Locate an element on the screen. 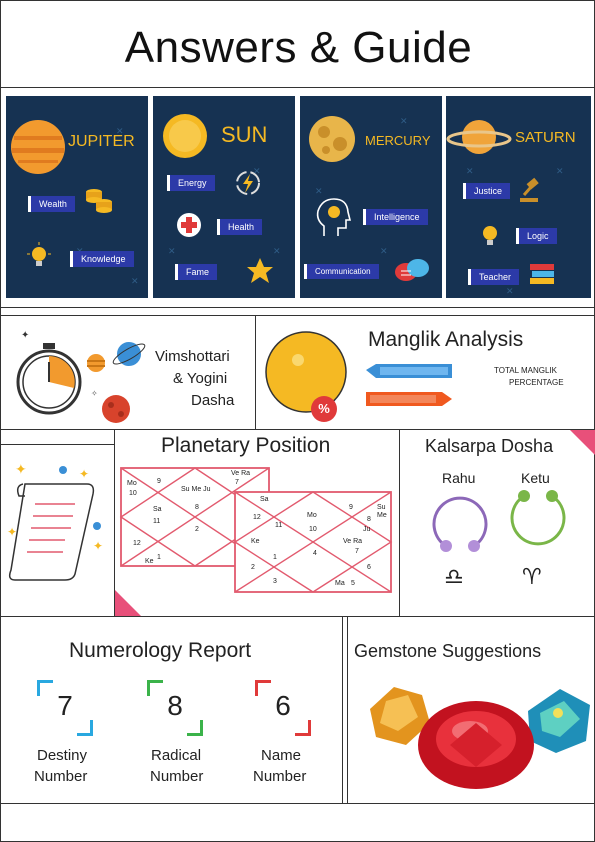 This screenshot has width=595, height=842. chart2-label: 2 is located at coordinates (253, 567).